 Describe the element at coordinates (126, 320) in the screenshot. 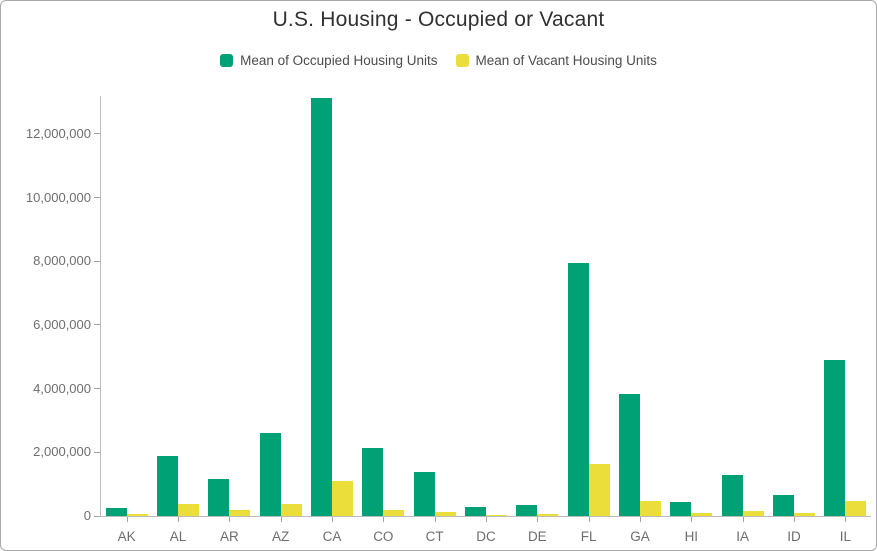

I see `bar-group-ak: AK` at that location.